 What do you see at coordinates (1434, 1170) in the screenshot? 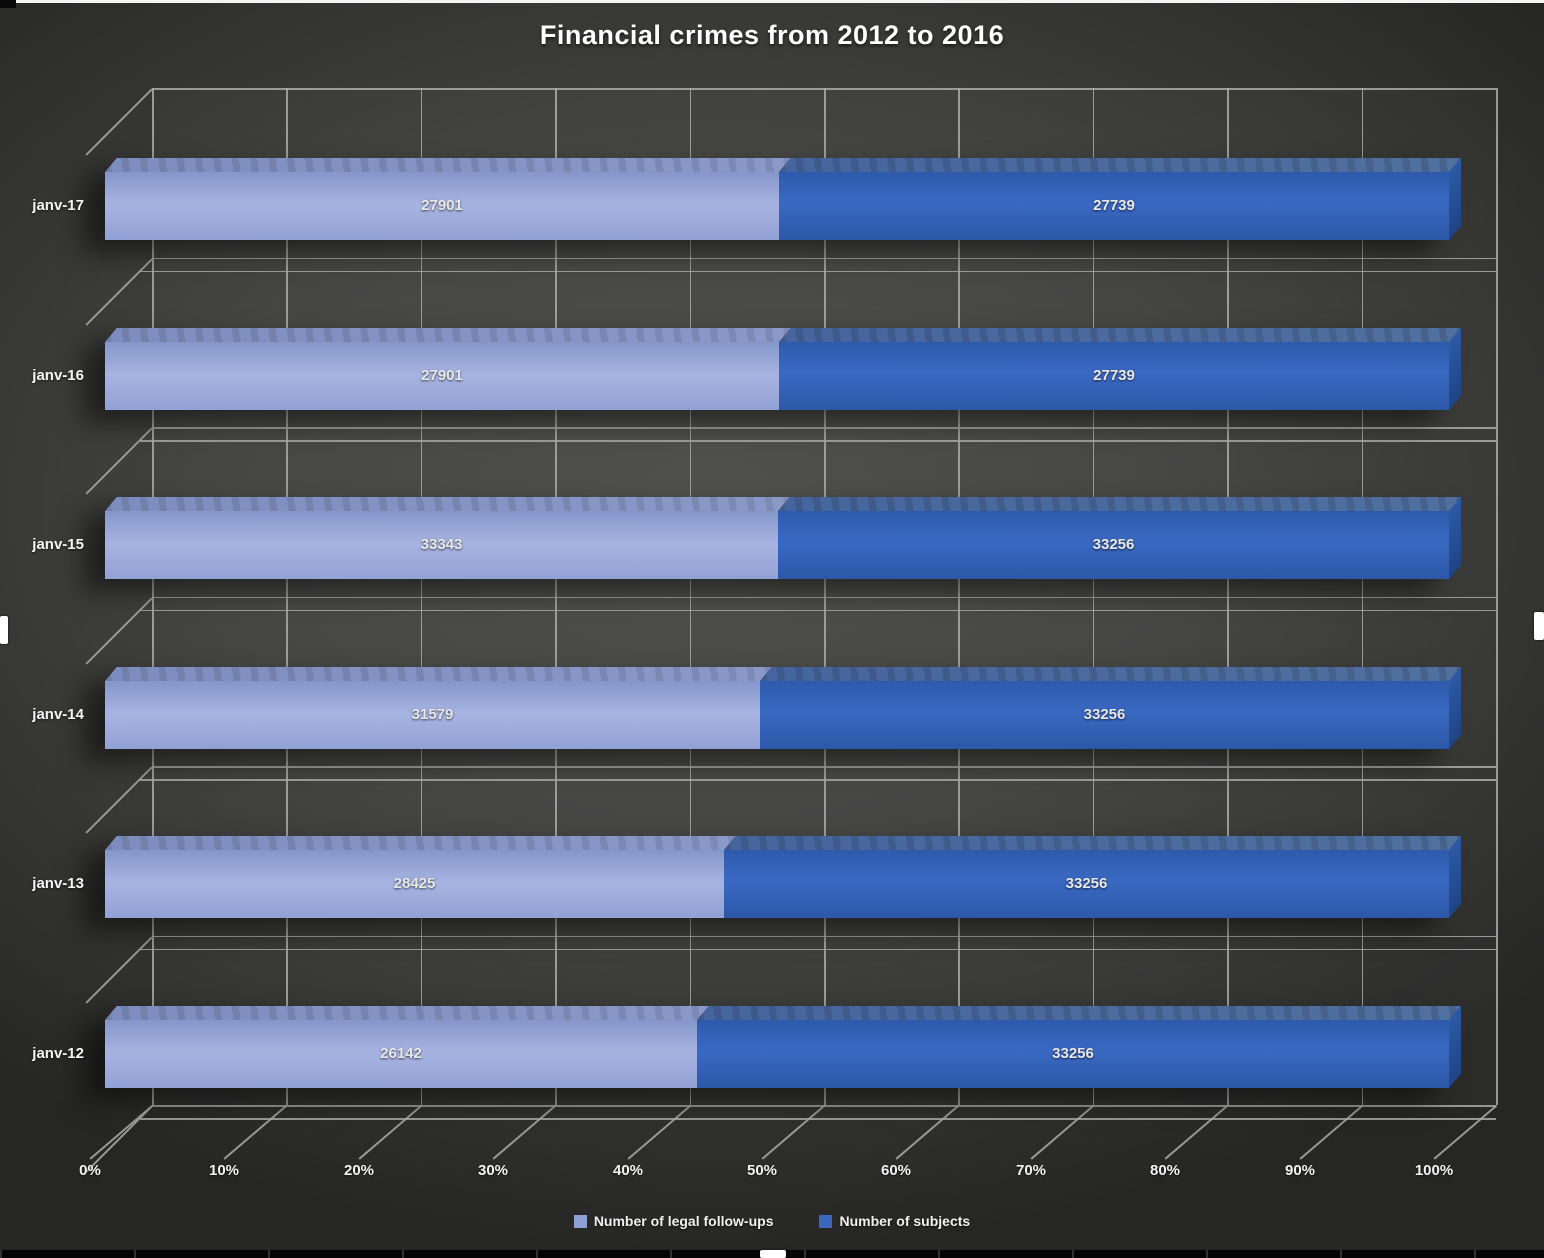
I see `x-axis-tick-label: 100%` at bounding box center [1434, 1170].